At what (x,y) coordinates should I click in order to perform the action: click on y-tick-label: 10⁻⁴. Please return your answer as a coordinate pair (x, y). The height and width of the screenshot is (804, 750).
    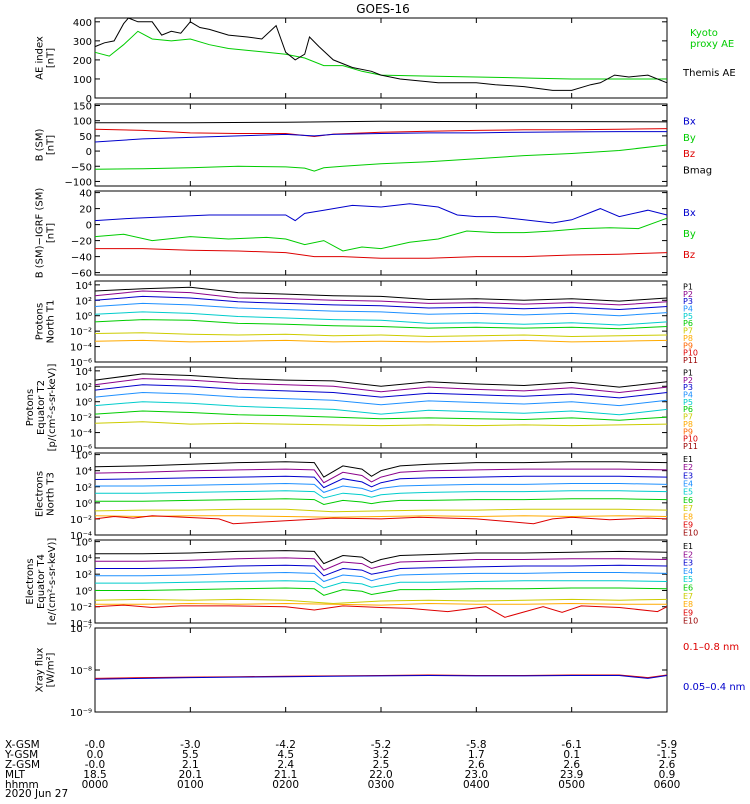
    Looking at the image, I should click on (81, 434).